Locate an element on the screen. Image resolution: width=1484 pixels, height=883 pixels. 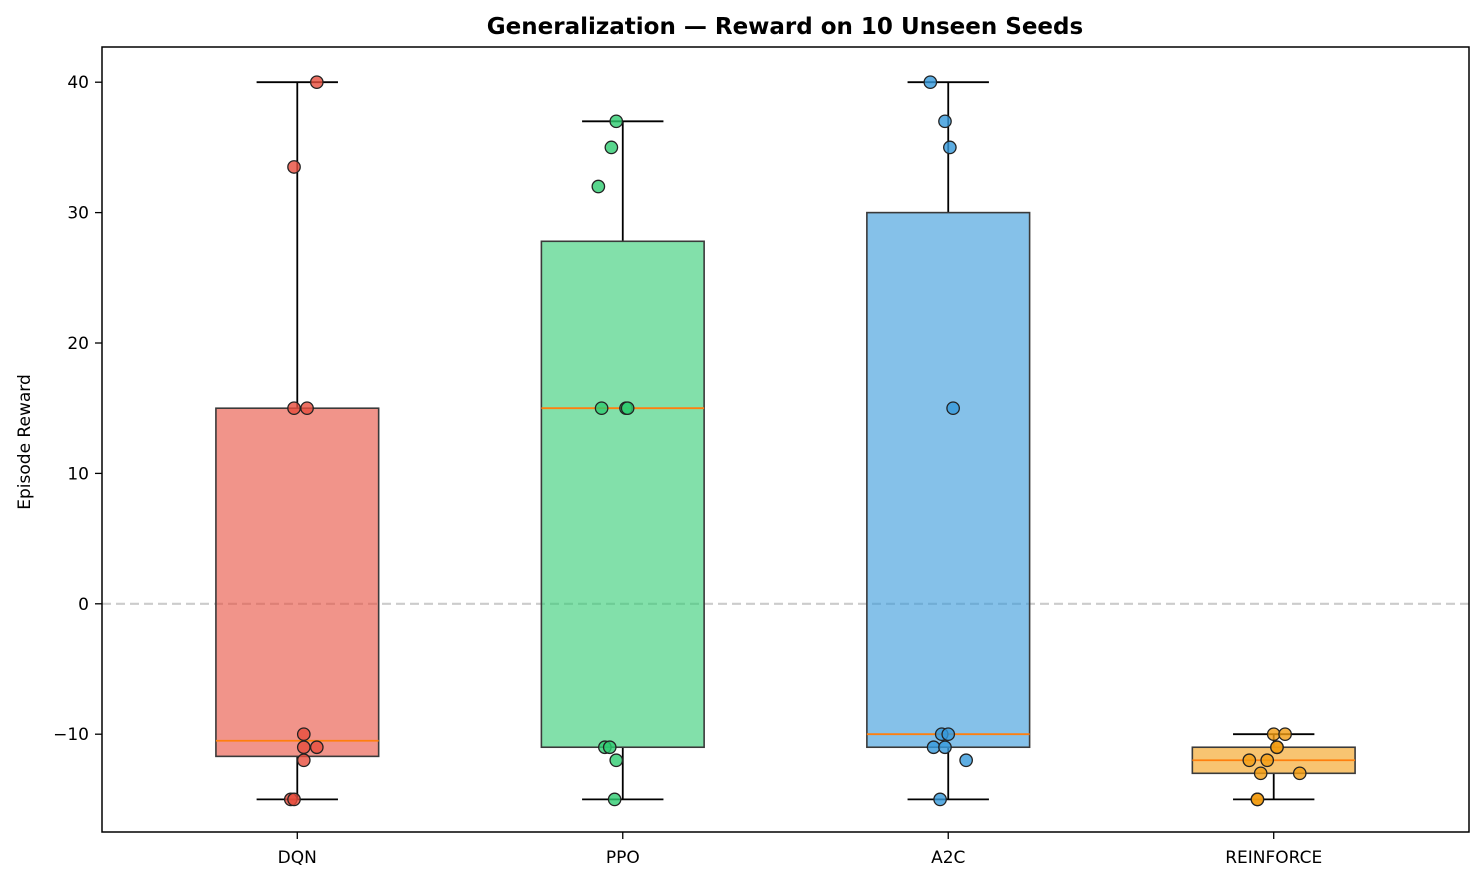
y-axis-label: Episode Reward is located at coordinates (25, 441).